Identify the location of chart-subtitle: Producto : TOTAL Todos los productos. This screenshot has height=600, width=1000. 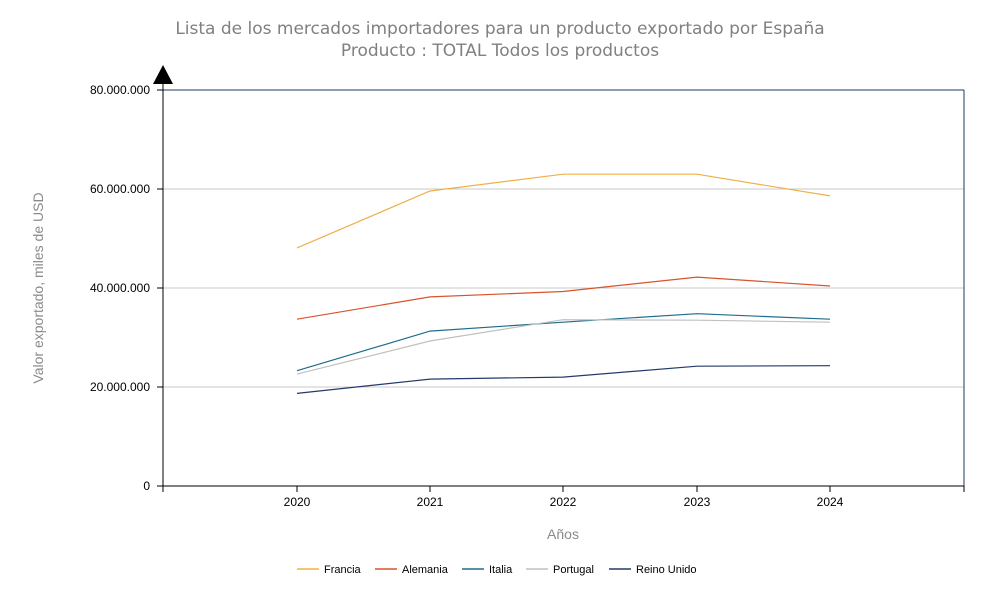
(500, 51).